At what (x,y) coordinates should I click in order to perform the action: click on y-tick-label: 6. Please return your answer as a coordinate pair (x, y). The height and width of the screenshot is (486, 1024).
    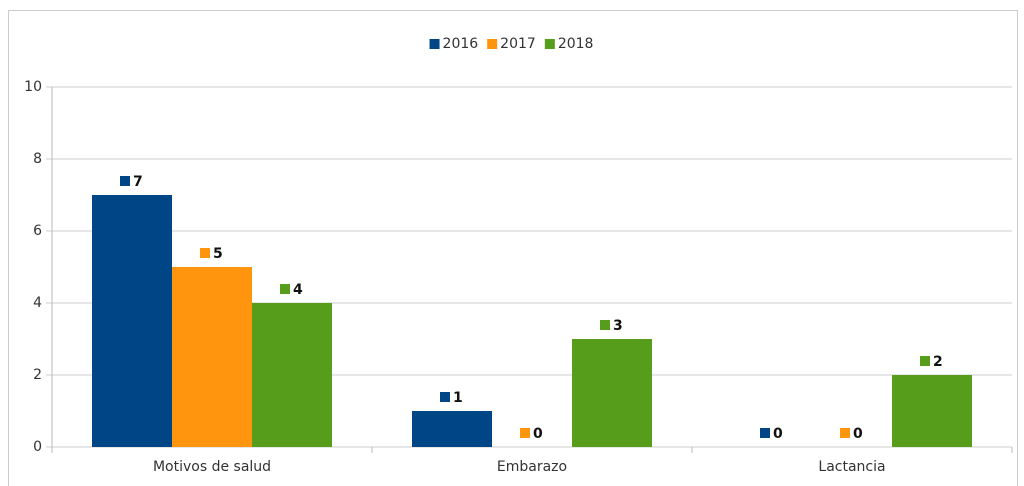
    Looking at the image, I should click on (37, 231).